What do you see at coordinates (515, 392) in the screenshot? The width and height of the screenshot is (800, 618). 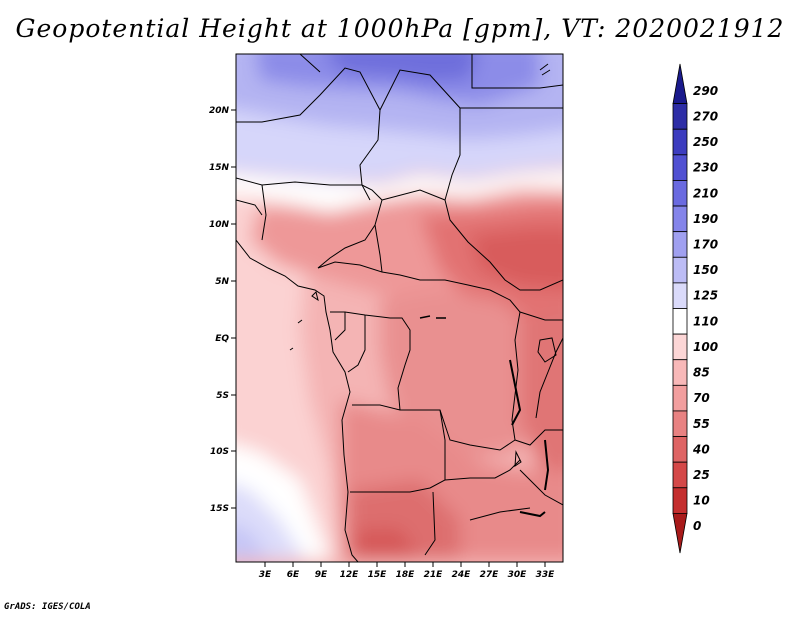 I see `lake-tanganyika` at bounding box center [515, 392].